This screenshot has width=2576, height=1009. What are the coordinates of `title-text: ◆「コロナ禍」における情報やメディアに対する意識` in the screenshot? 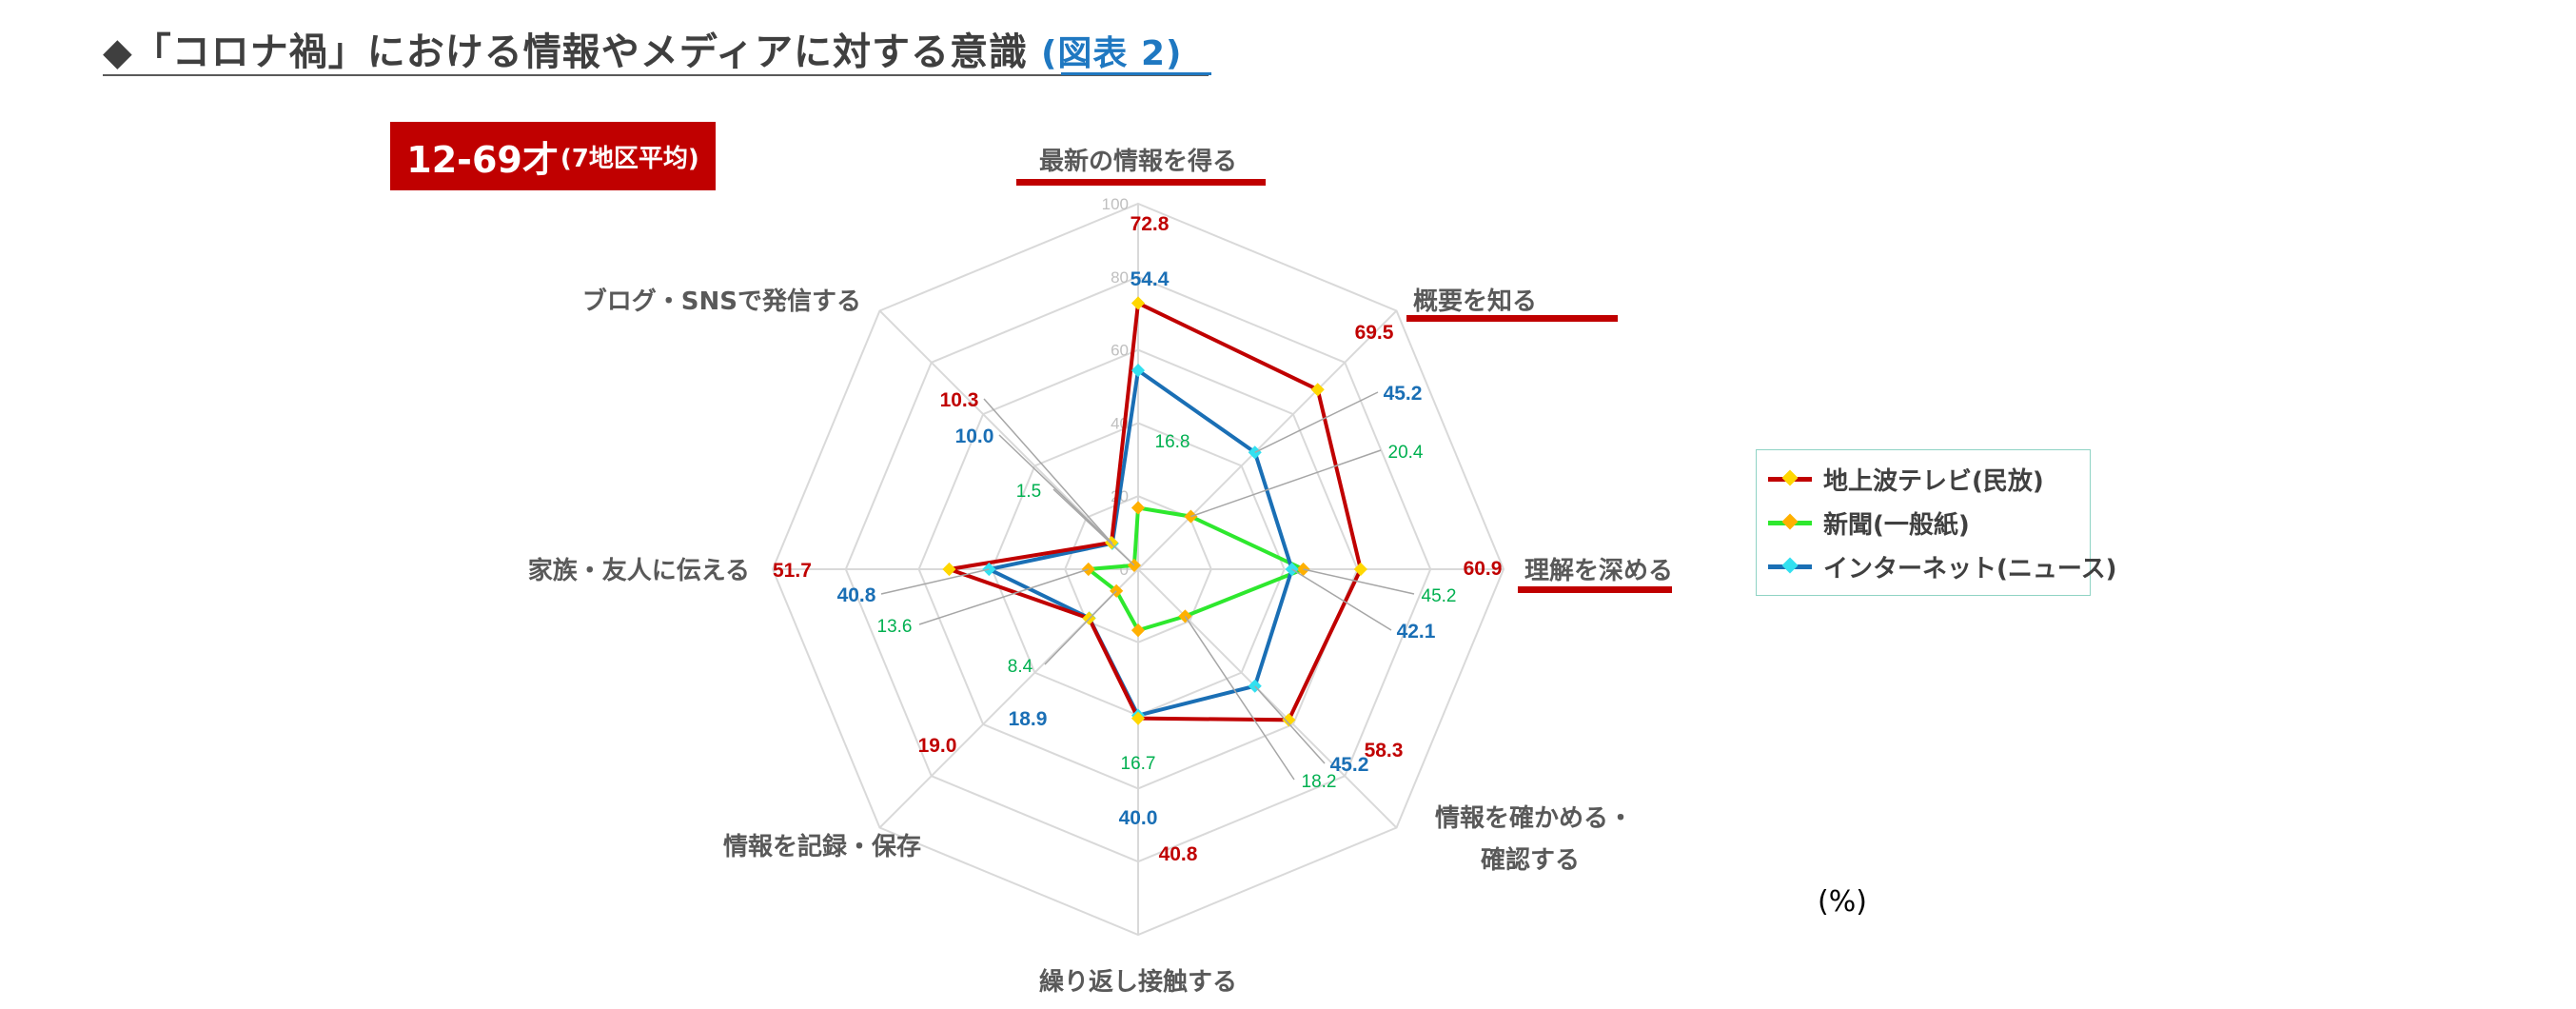 It's located at (565, 52).